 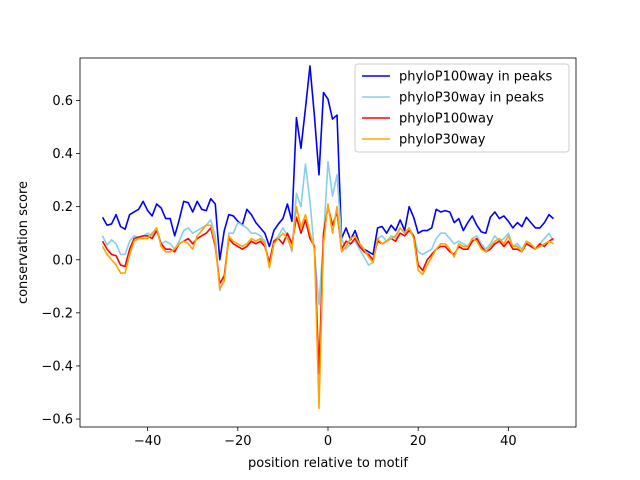 What do you see at coordinates (476, 77) in the screenshot?
I see `legend-label-1: phyloP100way in peaks` at bounding box center [476, 77].